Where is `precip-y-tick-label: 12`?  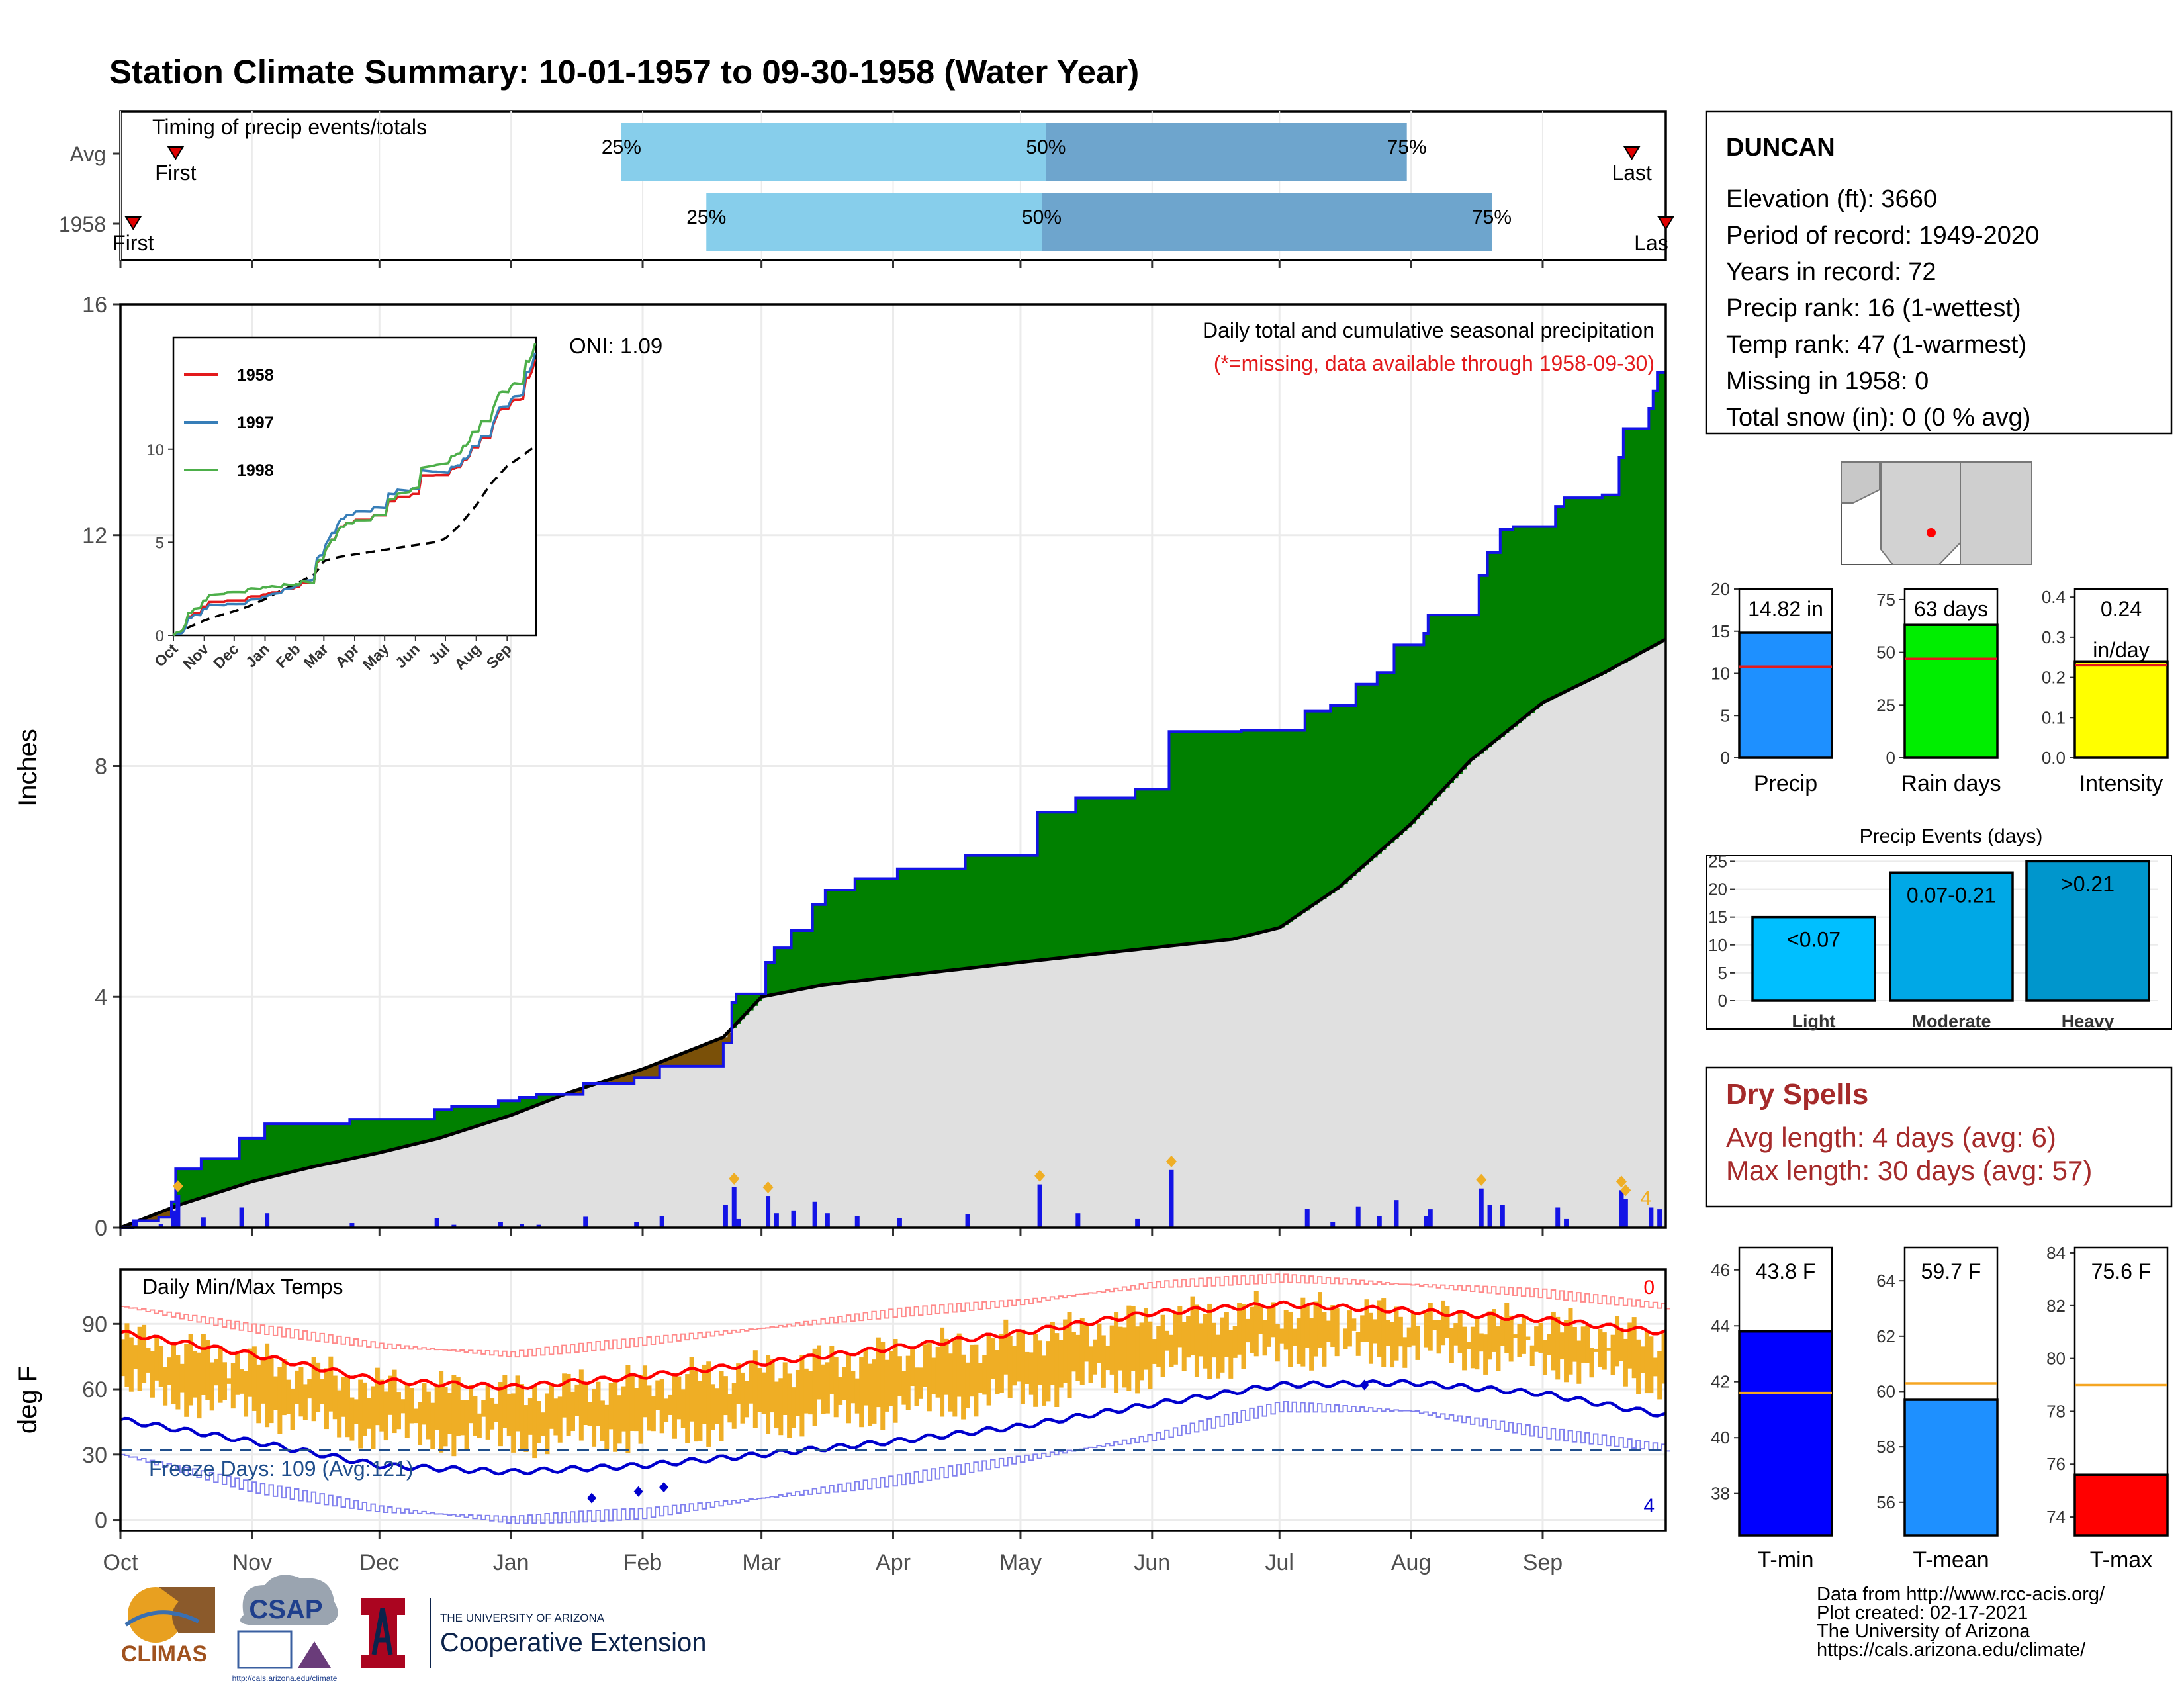
precip-y-tick-label: 12 is located at coordinates (95, 537).